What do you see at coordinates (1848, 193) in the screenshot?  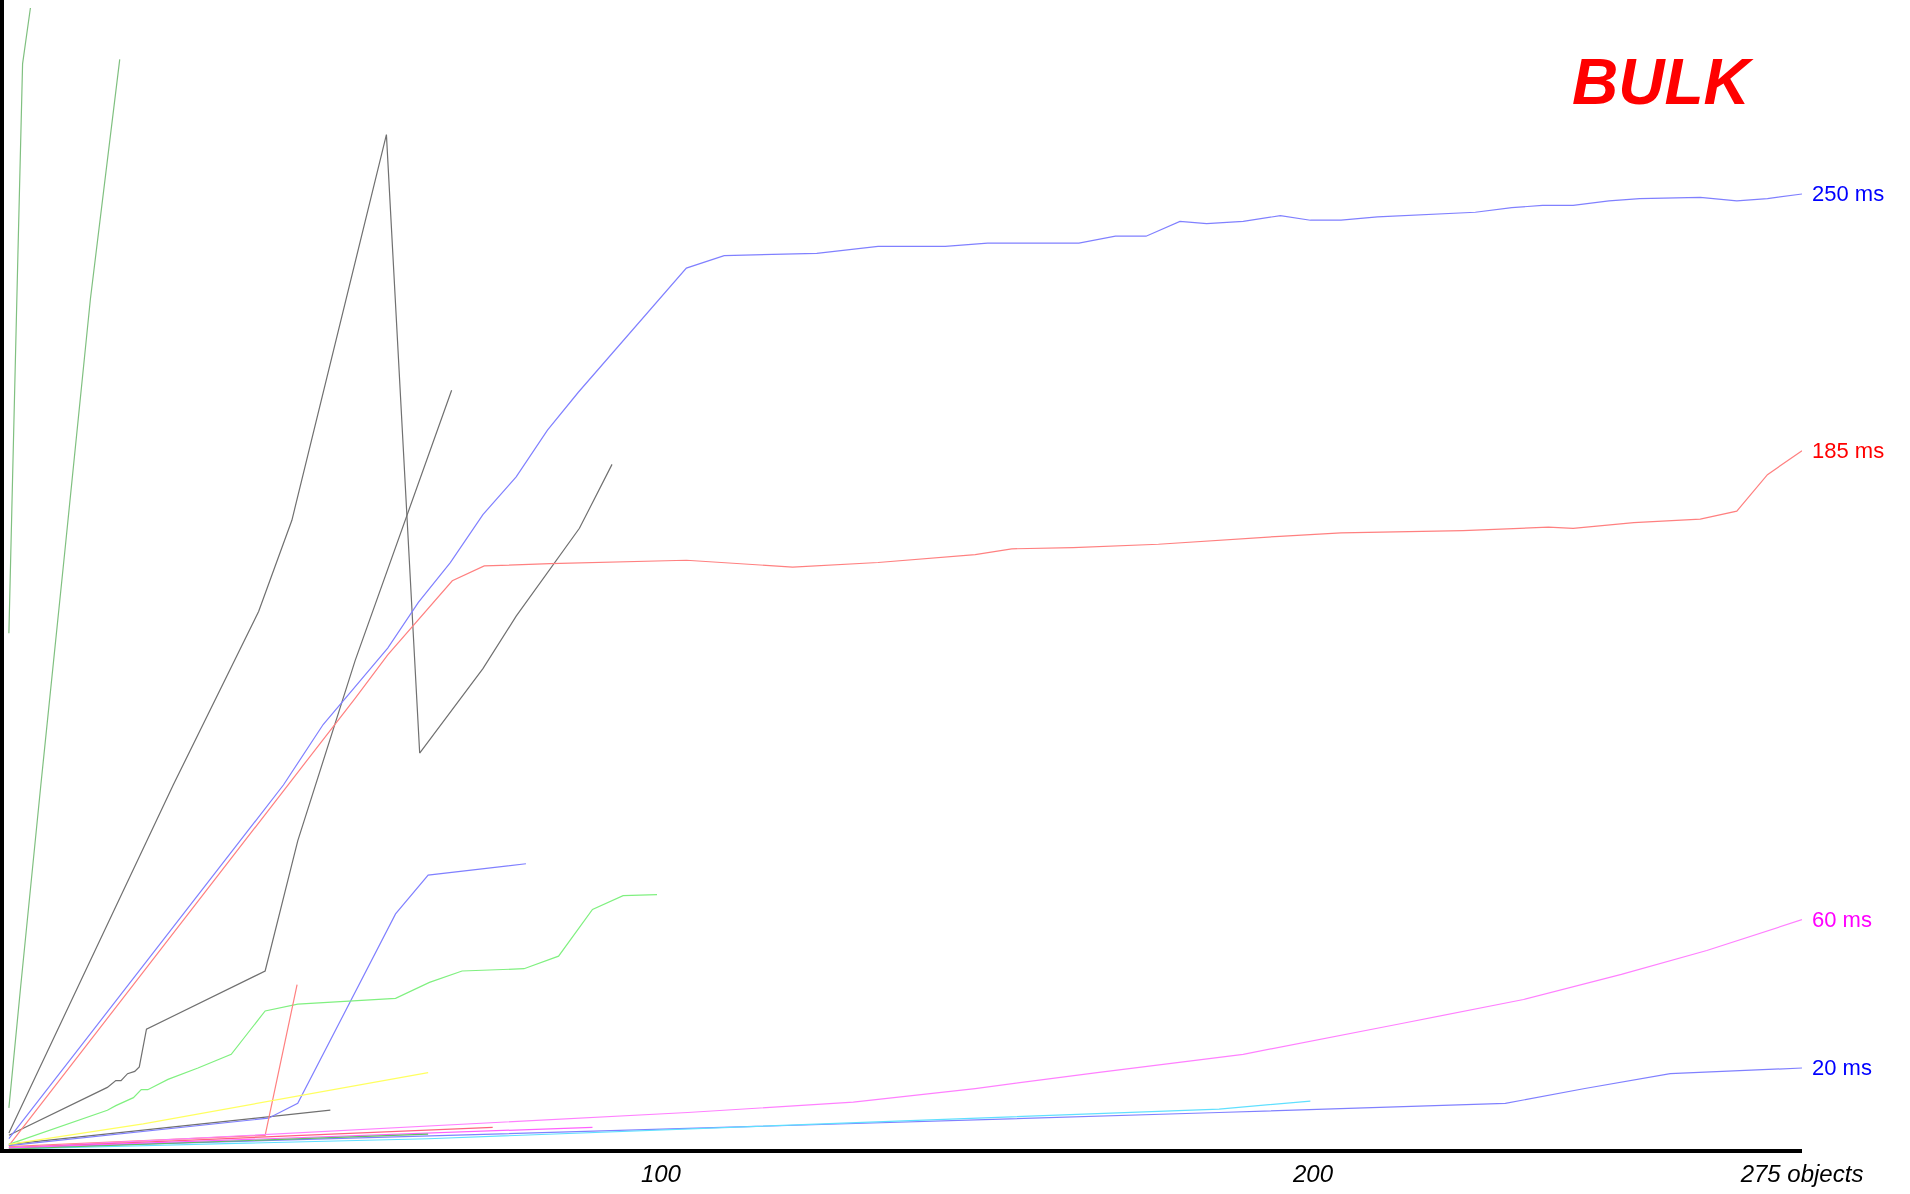 I see `series-label: 250 ms` at bounding box center [1848, 193].